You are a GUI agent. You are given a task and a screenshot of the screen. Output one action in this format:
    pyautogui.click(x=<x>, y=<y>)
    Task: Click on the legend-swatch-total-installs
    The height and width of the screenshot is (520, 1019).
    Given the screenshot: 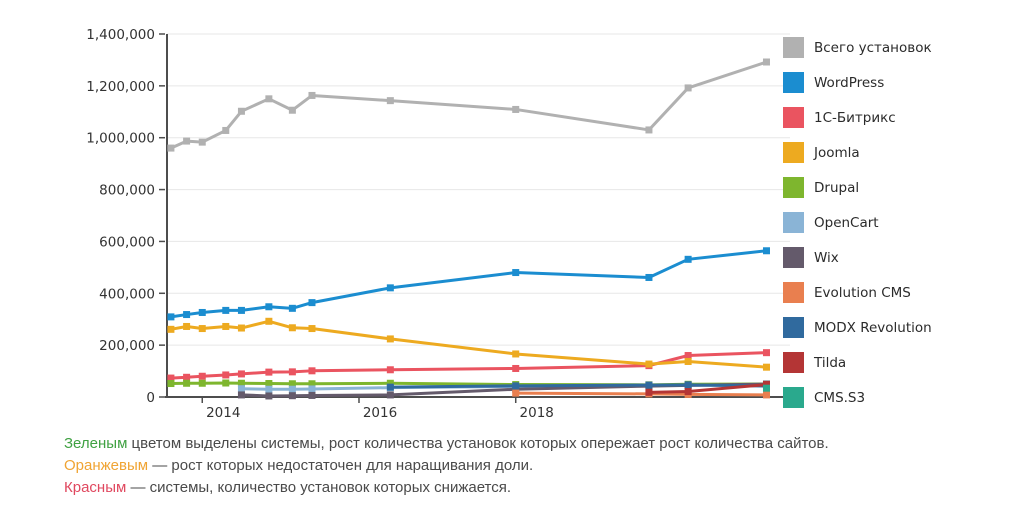 What is the action you would take?
    pyautogui.click(x=793, y=47)
    